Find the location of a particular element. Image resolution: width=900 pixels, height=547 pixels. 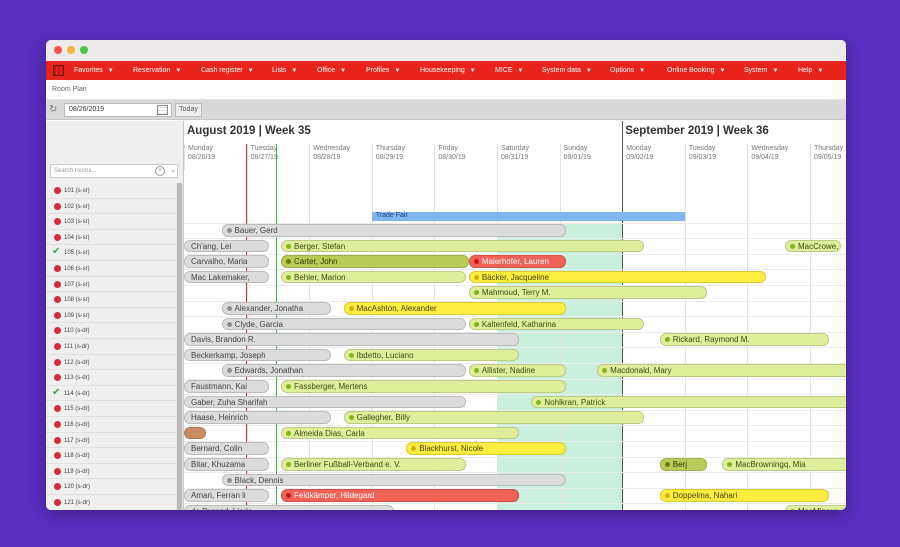

booking-bar: Feldkämper, Hildegard is located at coordinates (400, 495).